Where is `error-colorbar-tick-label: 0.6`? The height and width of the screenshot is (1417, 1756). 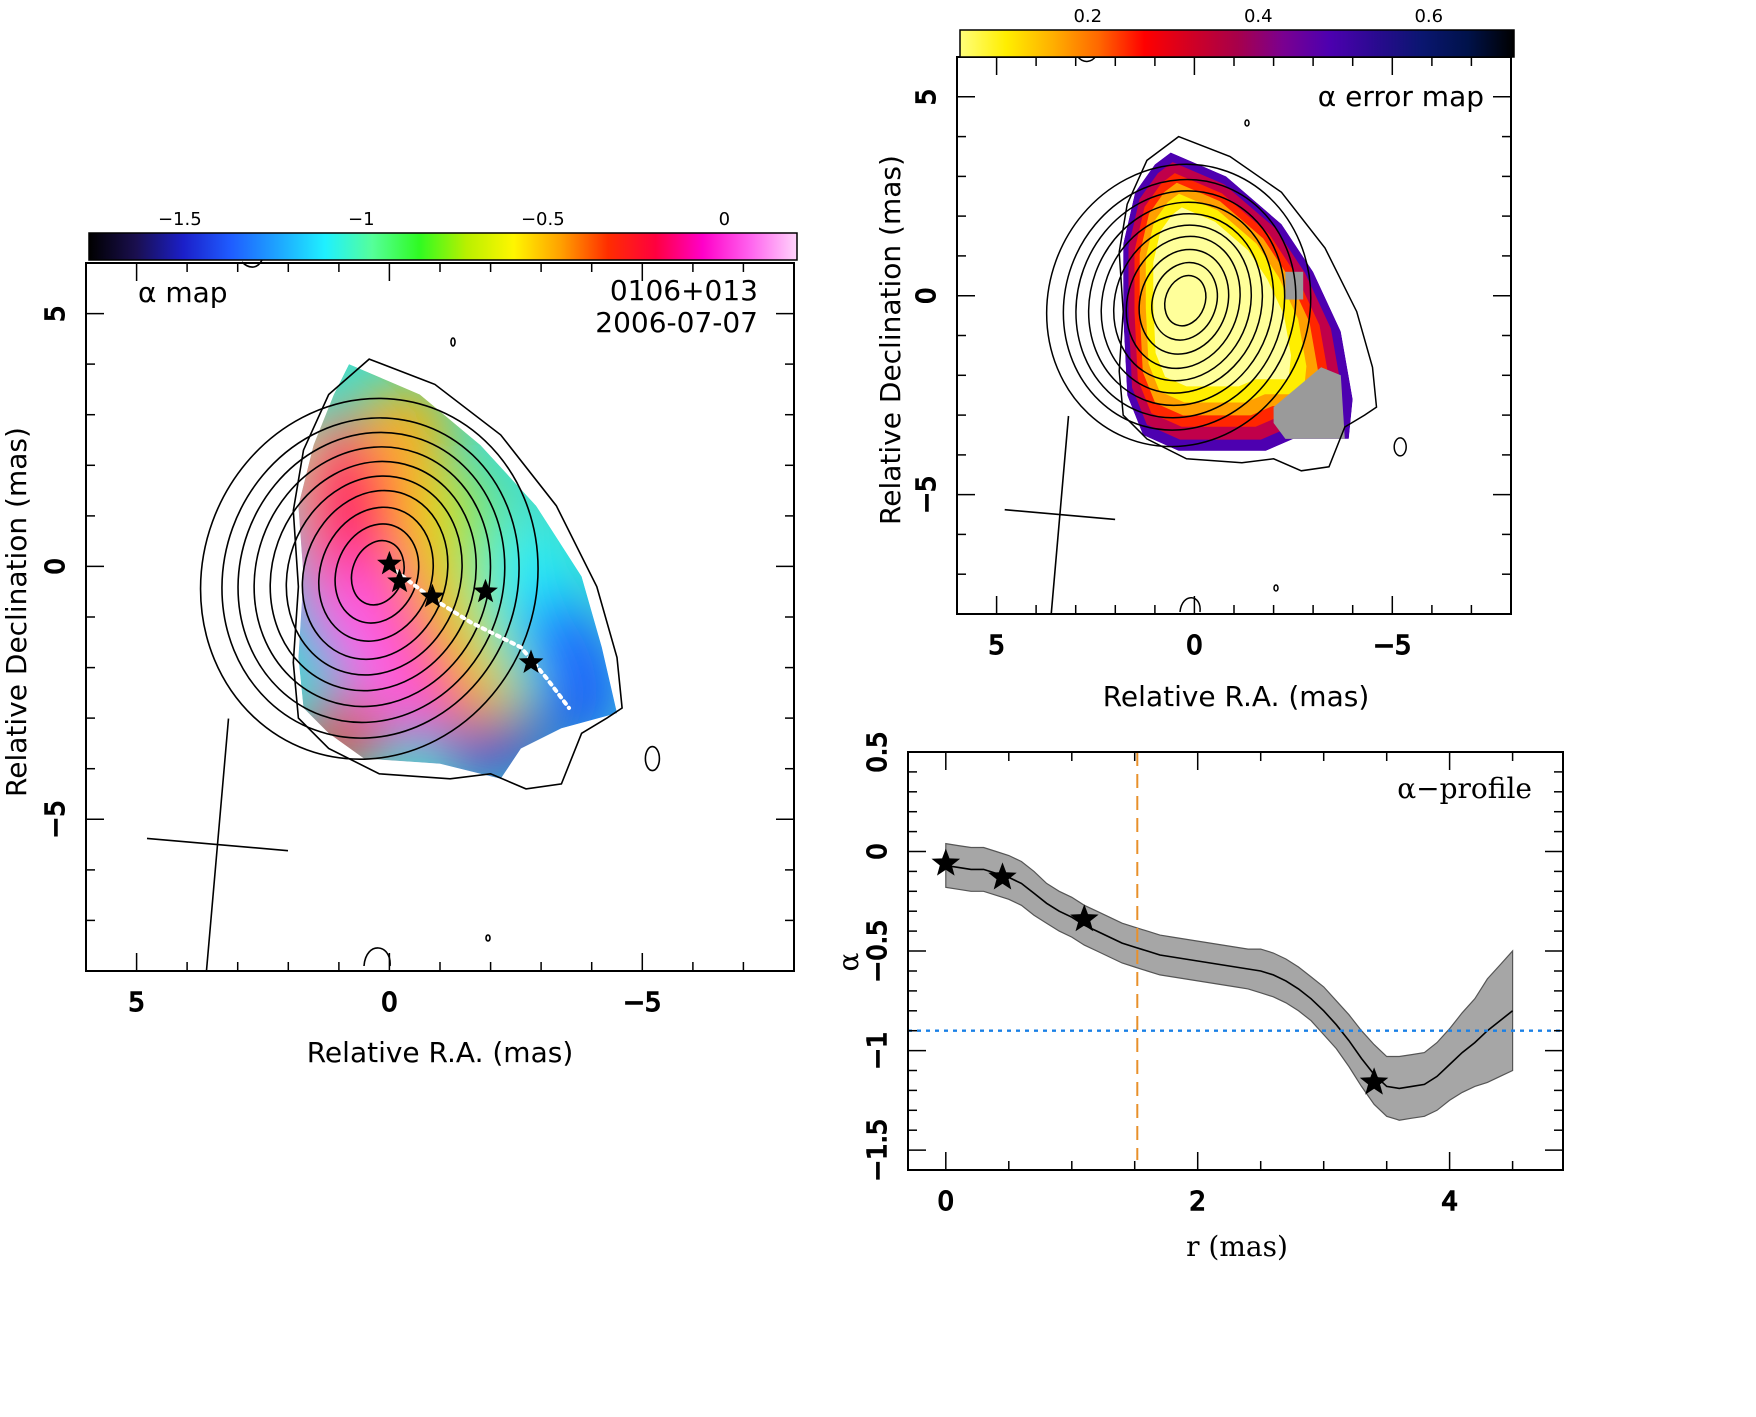
error-colorbar-tick-label: 0.6 is located at coordinates (1428, 16).